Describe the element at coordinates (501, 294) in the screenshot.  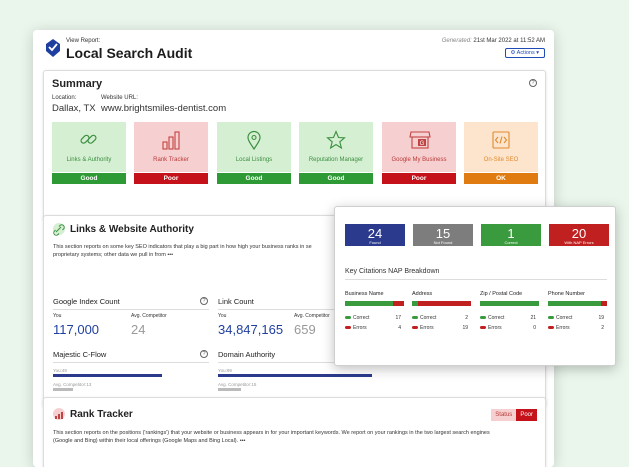
I see `nap-col-zip: Zip / Postal Code` at that location.